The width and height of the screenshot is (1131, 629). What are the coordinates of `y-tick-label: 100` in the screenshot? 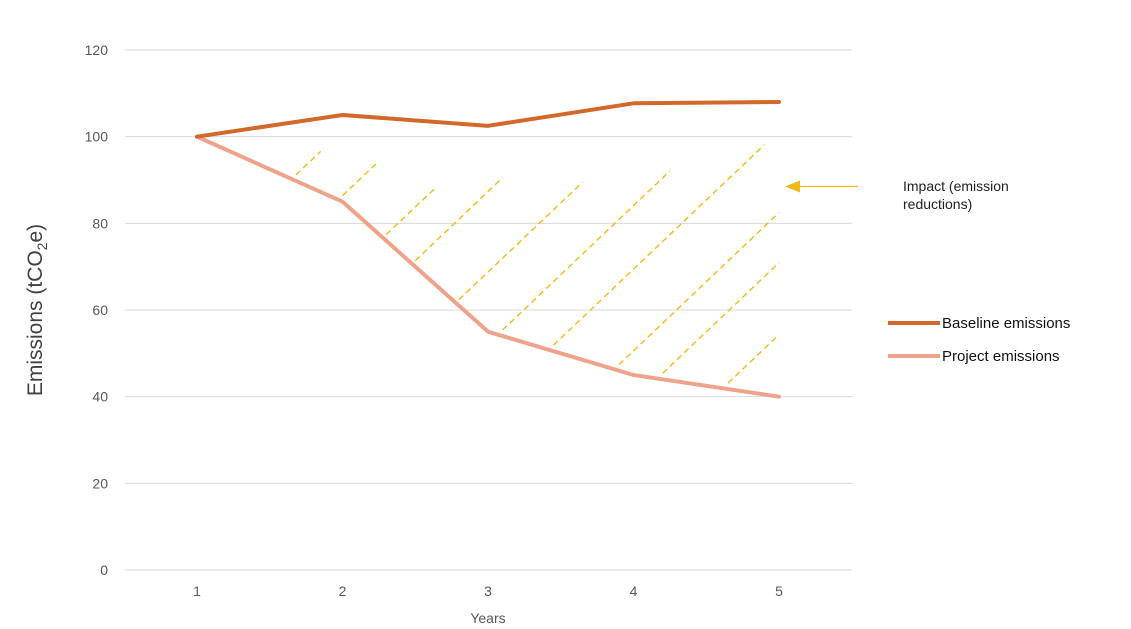 It's located at (97, 137).